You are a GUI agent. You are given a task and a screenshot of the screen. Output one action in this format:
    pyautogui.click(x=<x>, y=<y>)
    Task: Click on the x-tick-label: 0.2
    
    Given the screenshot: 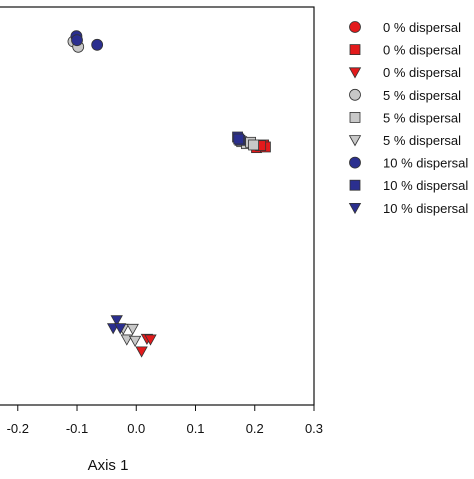 What is the action you would take?
    pyautogui.click(x=255, y=428)
    